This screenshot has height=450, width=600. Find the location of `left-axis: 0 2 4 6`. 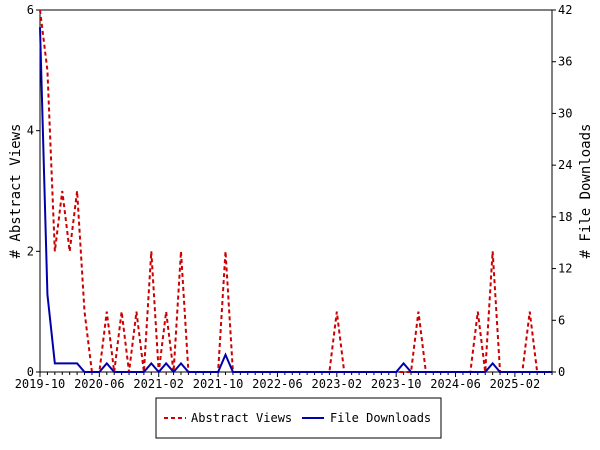

left-axis: 0 2 4 6 is located at coordinates (33, 191).